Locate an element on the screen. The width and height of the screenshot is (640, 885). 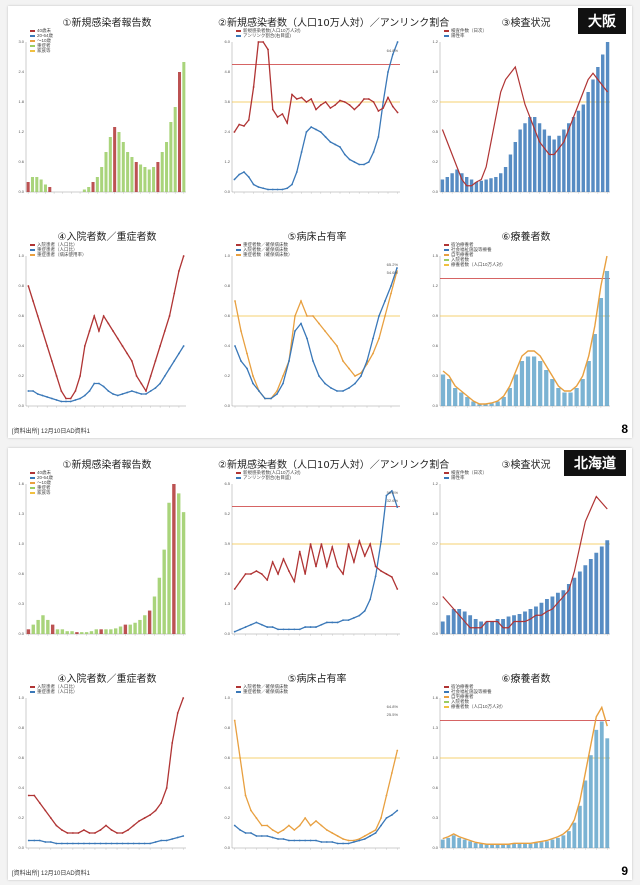
y-tick-label: 1.0 is located at coordinates (227, 697).